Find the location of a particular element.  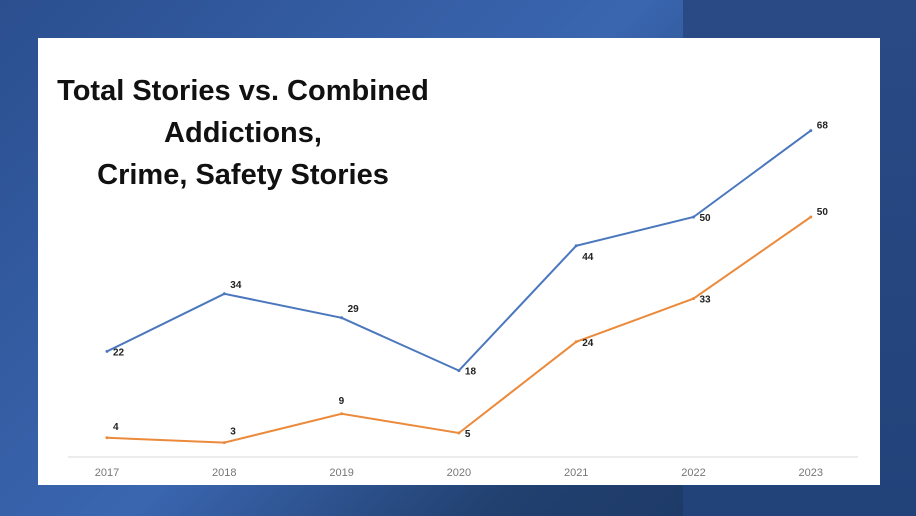

data-point-combined-stories-2018 is located at coordinates (224, 443).